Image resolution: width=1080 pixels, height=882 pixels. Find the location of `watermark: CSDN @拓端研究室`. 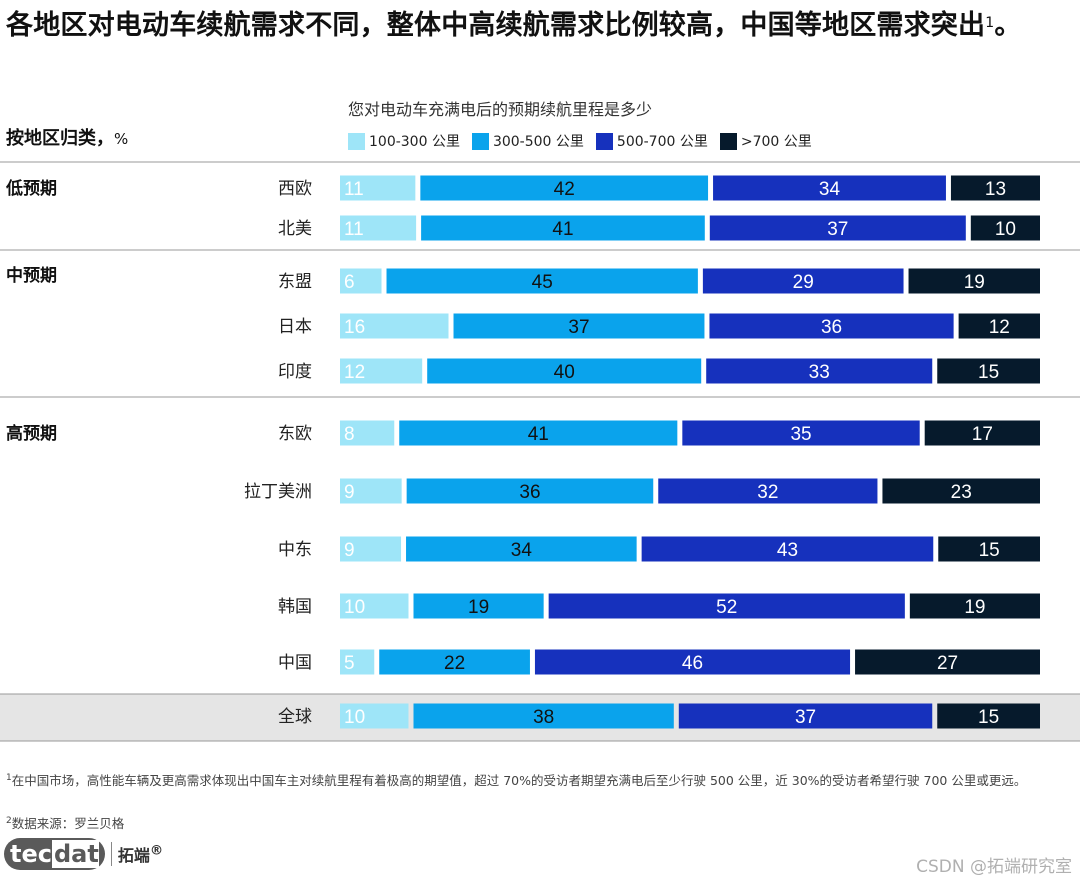

watermark: CSDN @拓端研究室 is located at coordinates (994, 867).